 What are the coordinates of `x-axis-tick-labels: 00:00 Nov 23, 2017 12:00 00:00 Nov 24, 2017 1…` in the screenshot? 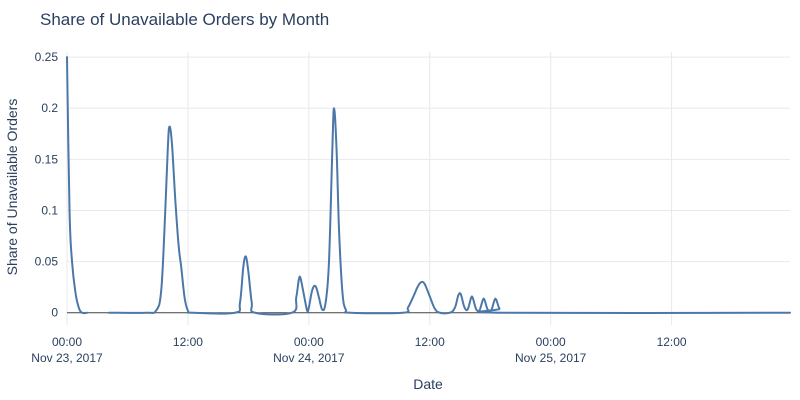 It's located at (359, 350).